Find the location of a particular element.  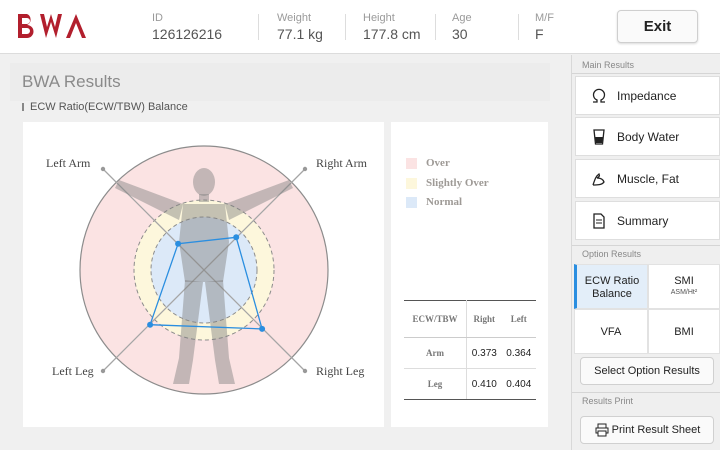

table-header: Right is located at coordinates (484, 319).